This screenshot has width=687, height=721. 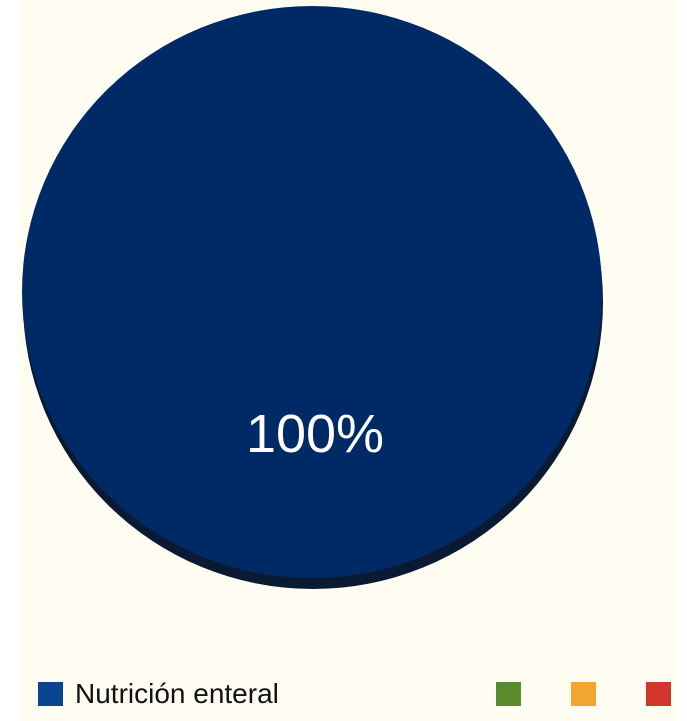 I want to click on legend-item-red, so click(x=658, y=694).